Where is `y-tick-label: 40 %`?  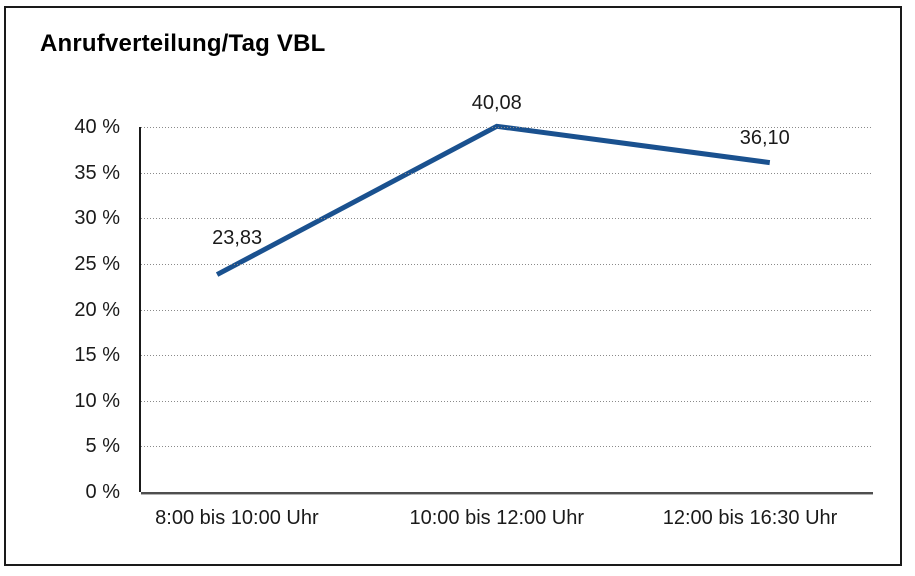
y-tick-label: 40 % is located at coordinates (97, 127).